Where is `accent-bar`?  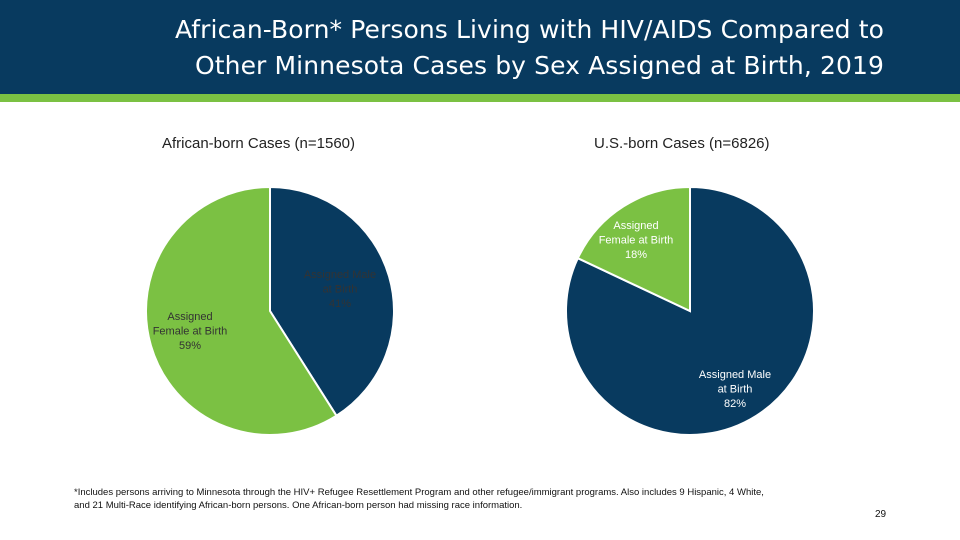 accent-bar is located at coordinates (480, 98).